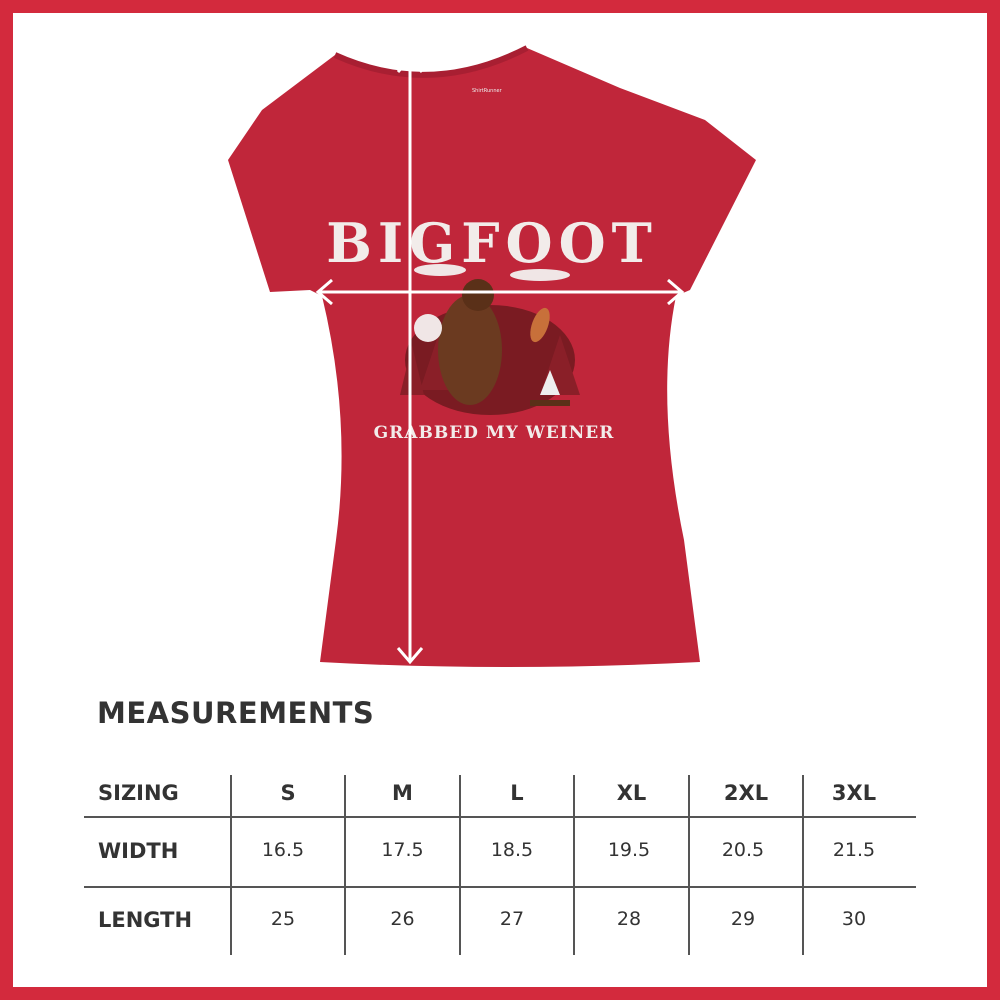  Describe the element at coordinates (402, 793) in the screenshot. I see `size-header: M` at that location.